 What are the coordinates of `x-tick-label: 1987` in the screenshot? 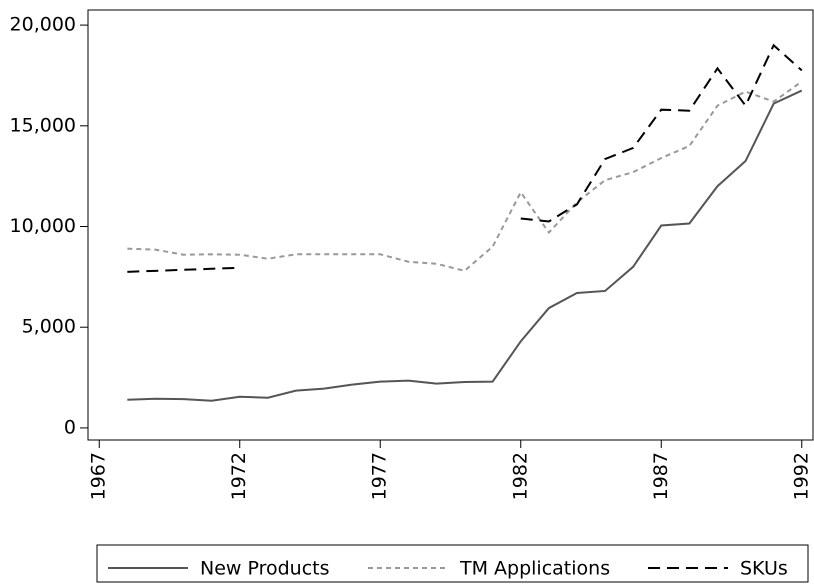 It's located at (661, 476).